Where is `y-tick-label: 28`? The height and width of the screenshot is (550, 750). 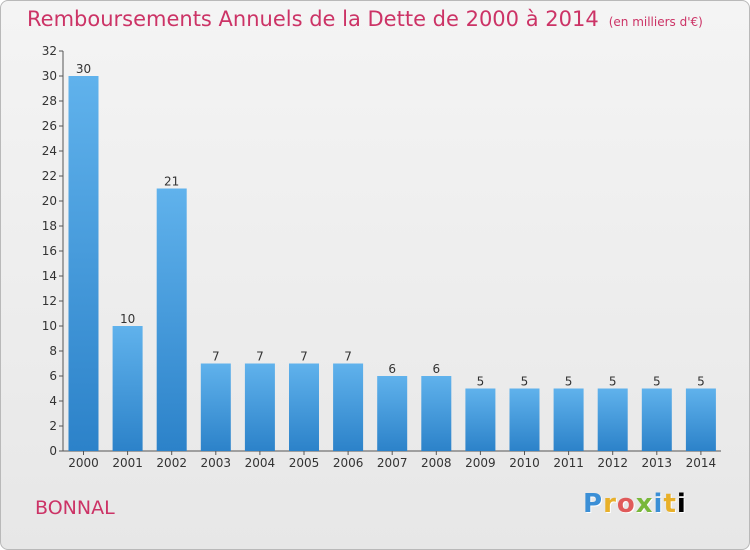 y-tick-label: 28 is located at coordinates (49, 101).